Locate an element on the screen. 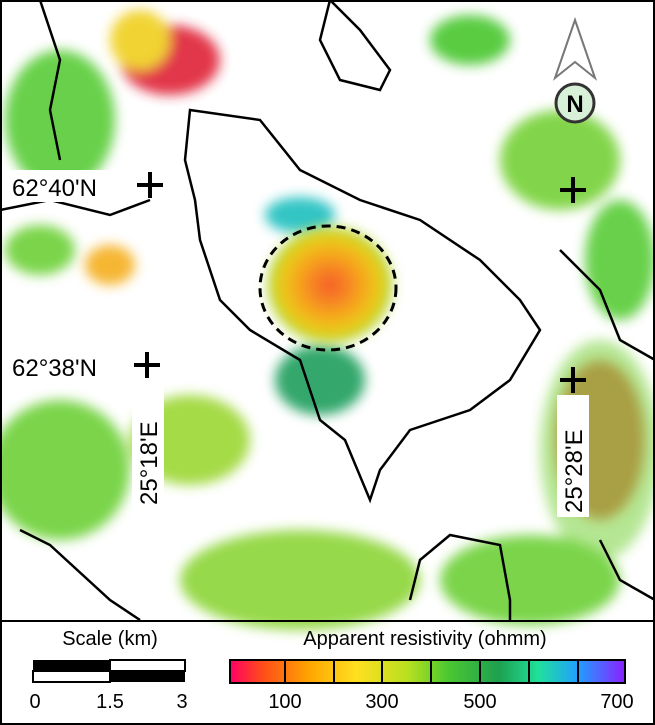 This screenshot has width=655, height=725. scale-tick-label: 1.5 is located at coordinates (110, 702).